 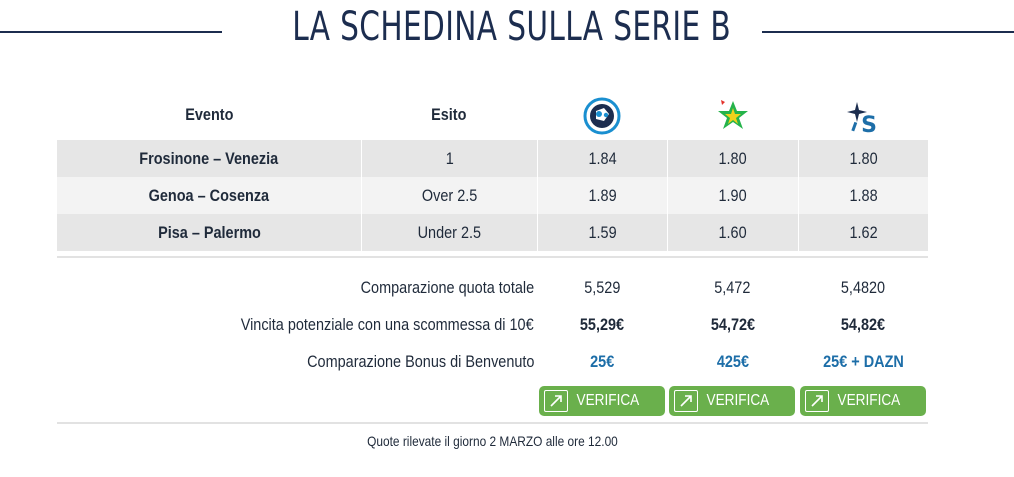 I want to click on total-odds-label: Comparazione quota totale, so click(x=447, y=287).